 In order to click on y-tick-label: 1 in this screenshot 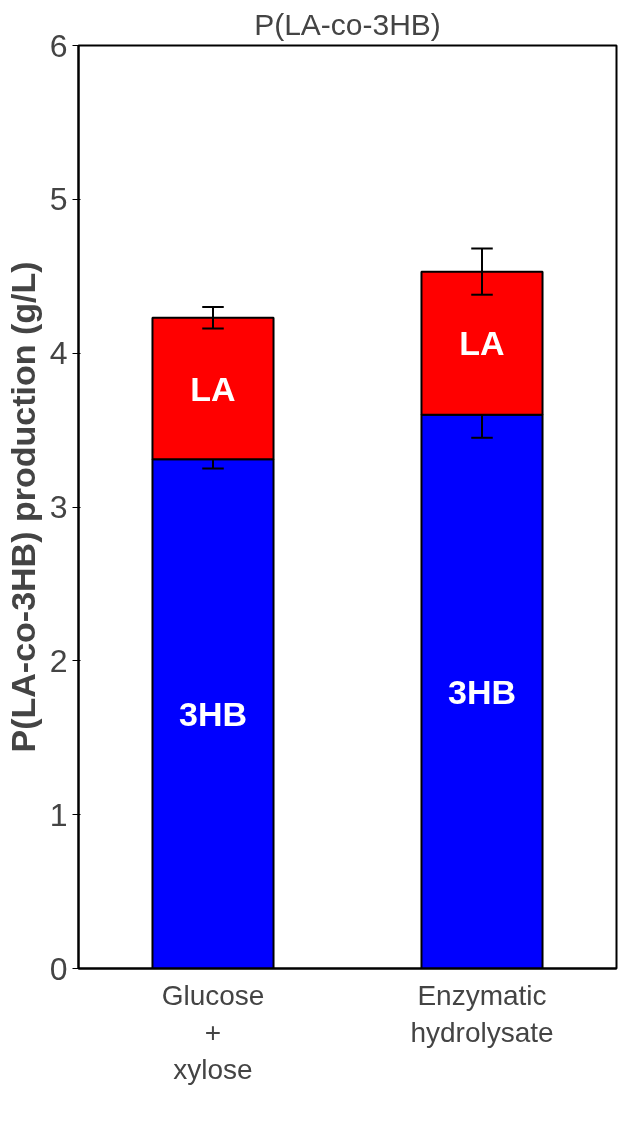, I will do `click(58, 814)`.